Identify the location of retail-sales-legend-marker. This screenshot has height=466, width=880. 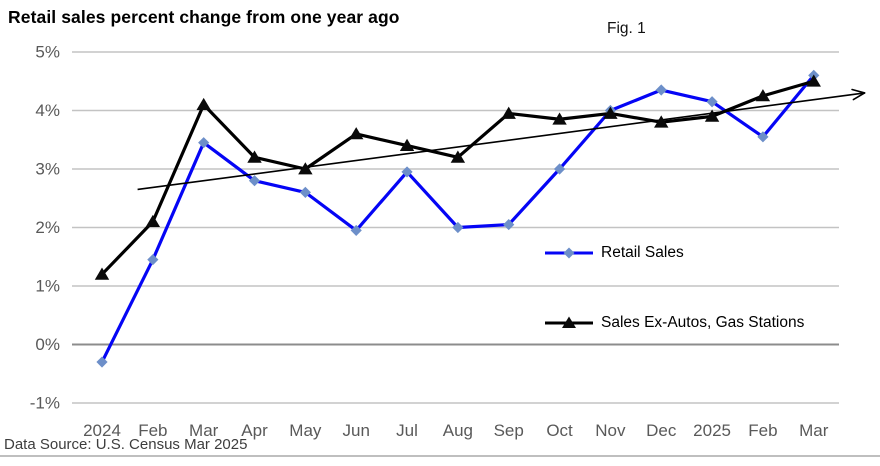
(569, 253).